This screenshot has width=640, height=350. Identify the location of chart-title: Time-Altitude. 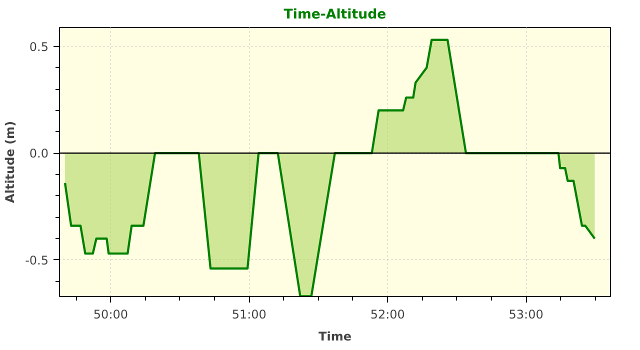
(335, 15).